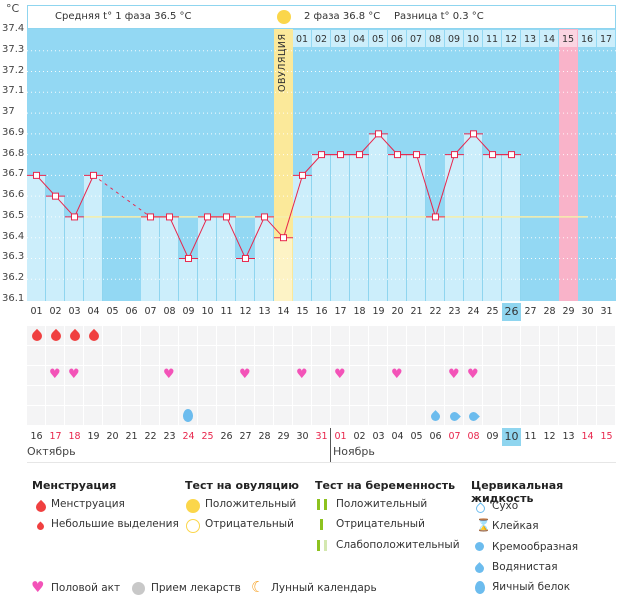  Describe the element at coordinates (473, 311) in the screenshot. I see `cycle-day-label: 24` at that location.